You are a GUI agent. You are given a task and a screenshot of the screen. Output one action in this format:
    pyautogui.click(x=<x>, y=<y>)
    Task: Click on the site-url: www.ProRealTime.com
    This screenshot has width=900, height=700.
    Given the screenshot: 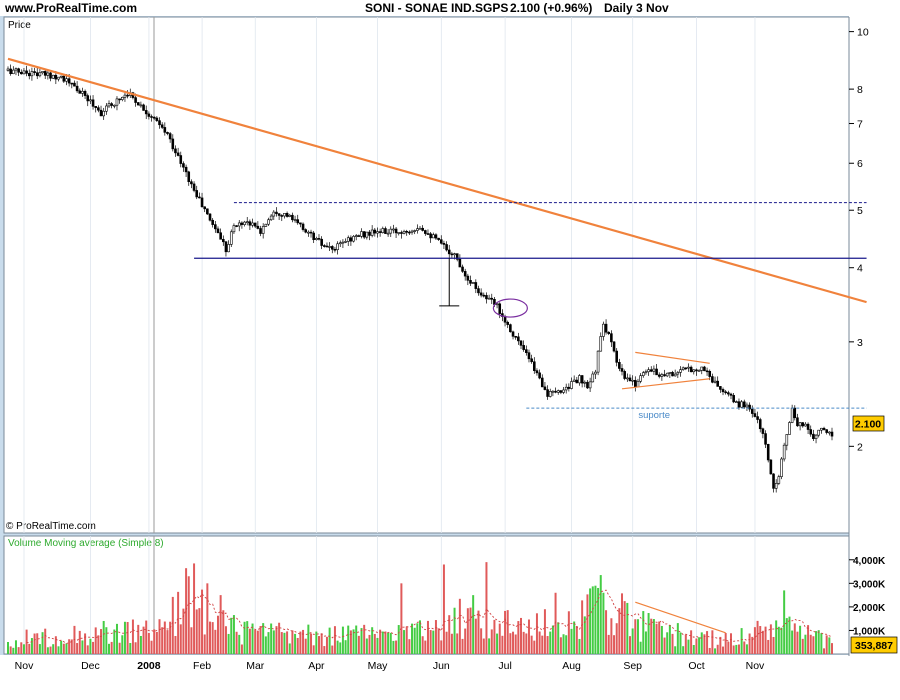 What is the action you would take?
    pyautogui.click(x=71, y=8)
    